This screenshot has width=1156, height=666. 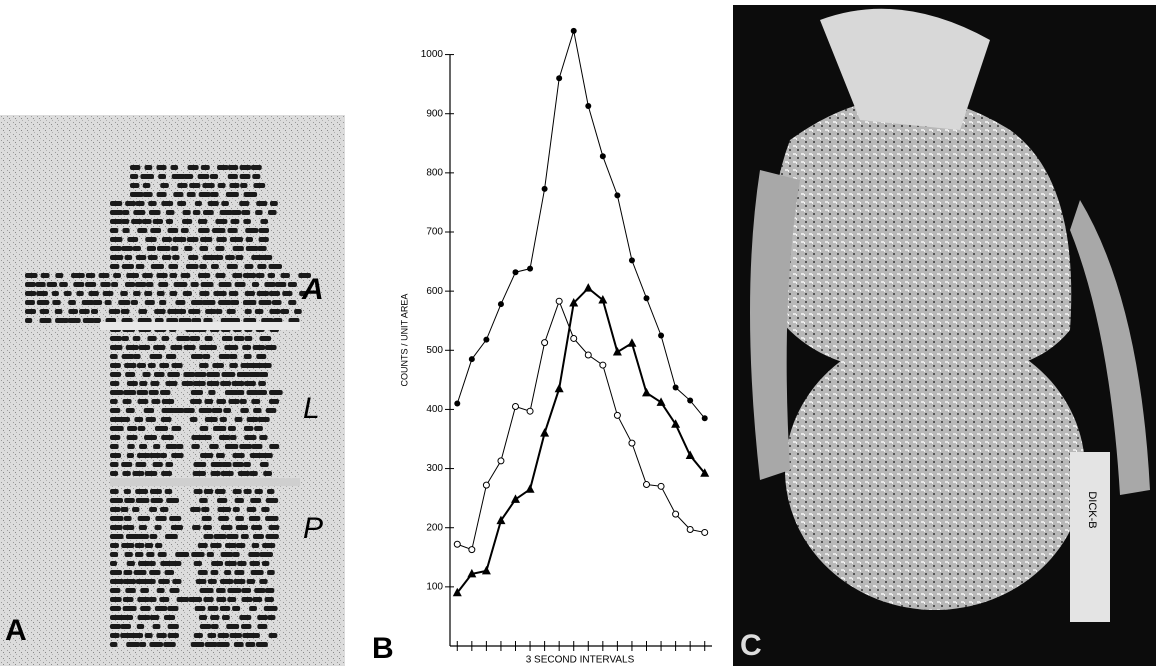 I want to click on scan-band, so click(x=200, y=326).